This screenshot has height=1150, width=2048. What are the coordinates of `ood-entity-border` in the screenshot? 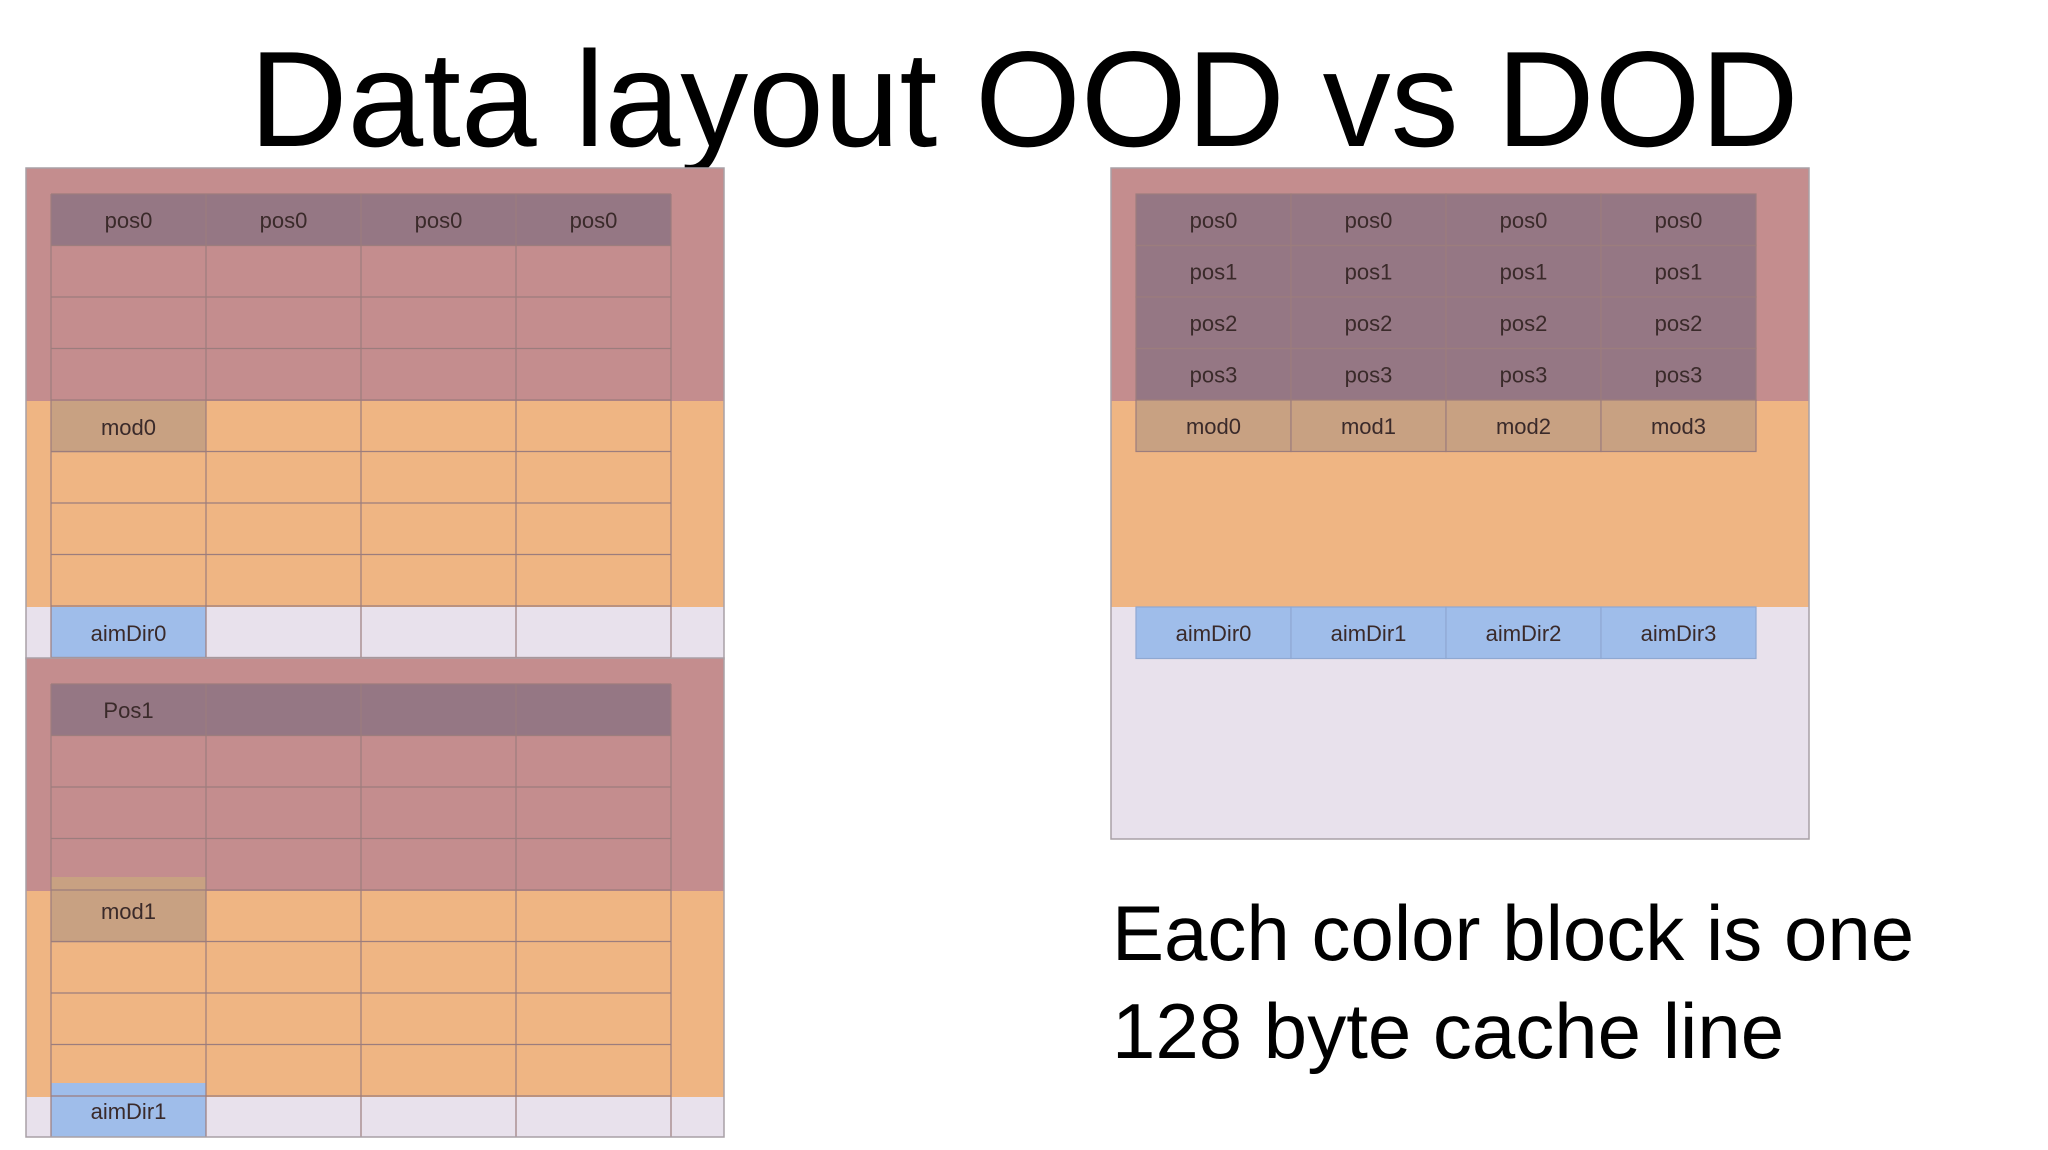 It's located at (375, 897).